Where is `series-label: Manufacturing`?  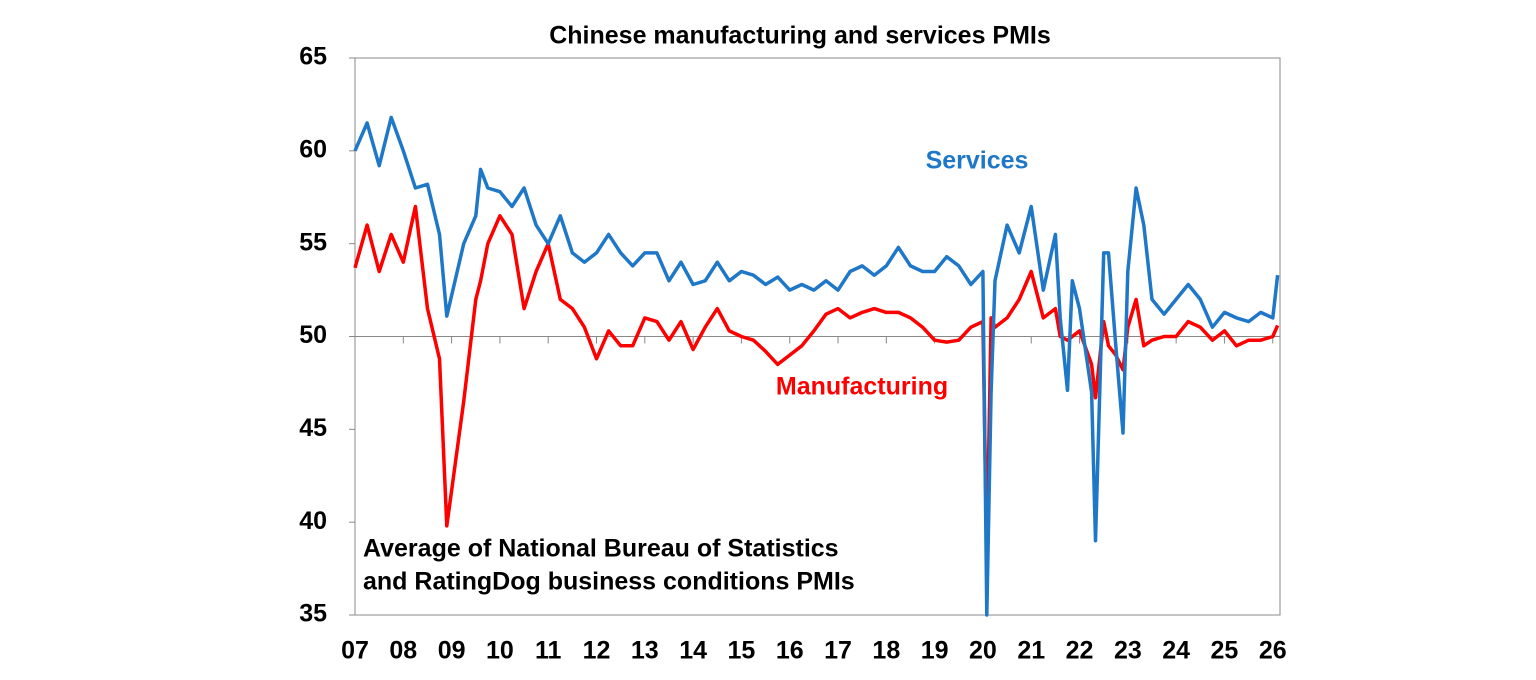
series-label: Manufacturing is located at coordinates (862, 387).